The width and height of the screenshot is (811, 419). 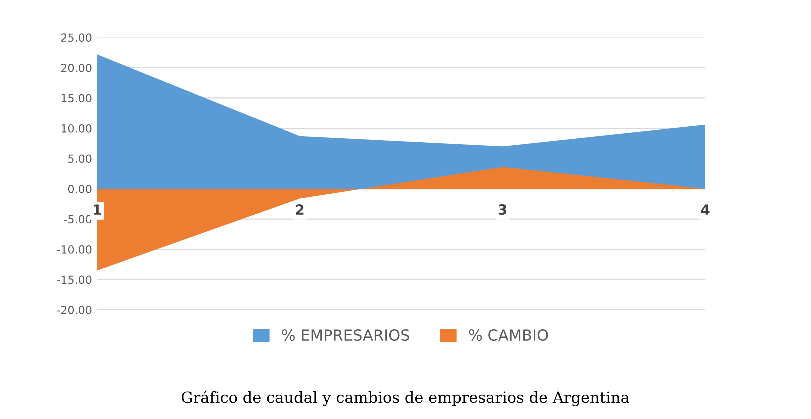 I want to click on text: Gráfico de caudal y cambios de empresarios de Argentina, so click(x=406, y=398).